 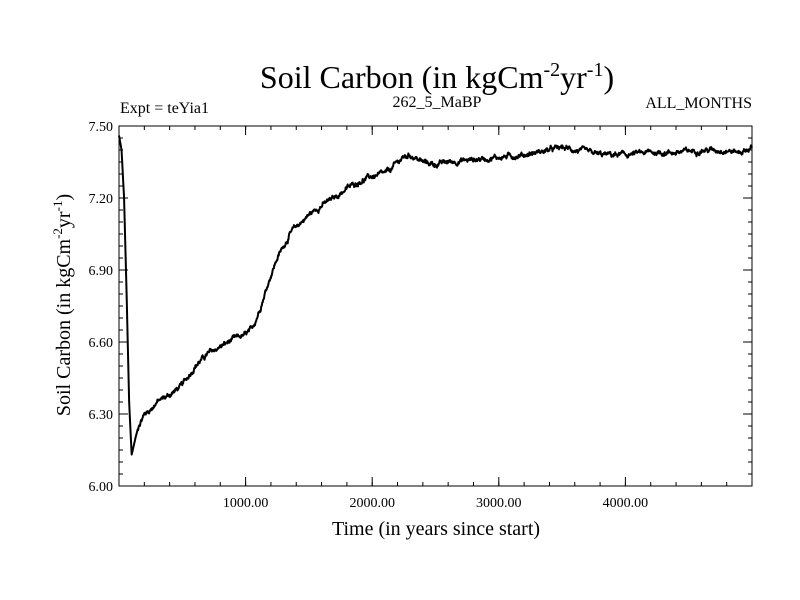 What do you see at coordinates (101, 199) in the screenshot?
I see `y-tick-label: 7.20` at bounding box center [101, 199].